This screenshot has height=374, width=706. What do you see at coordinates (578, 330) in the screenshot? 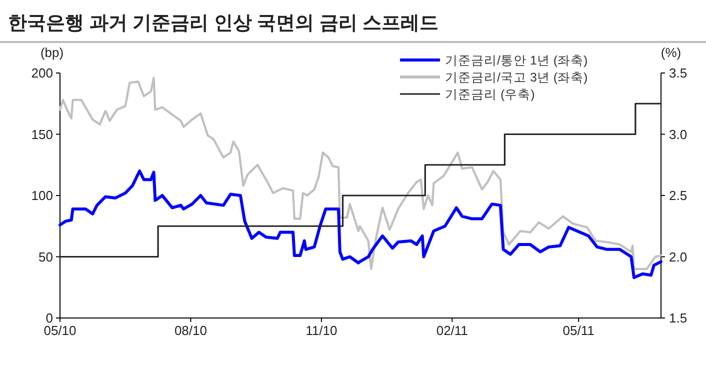
I see `xtick: 05/11` at bounding box center [578, 330].